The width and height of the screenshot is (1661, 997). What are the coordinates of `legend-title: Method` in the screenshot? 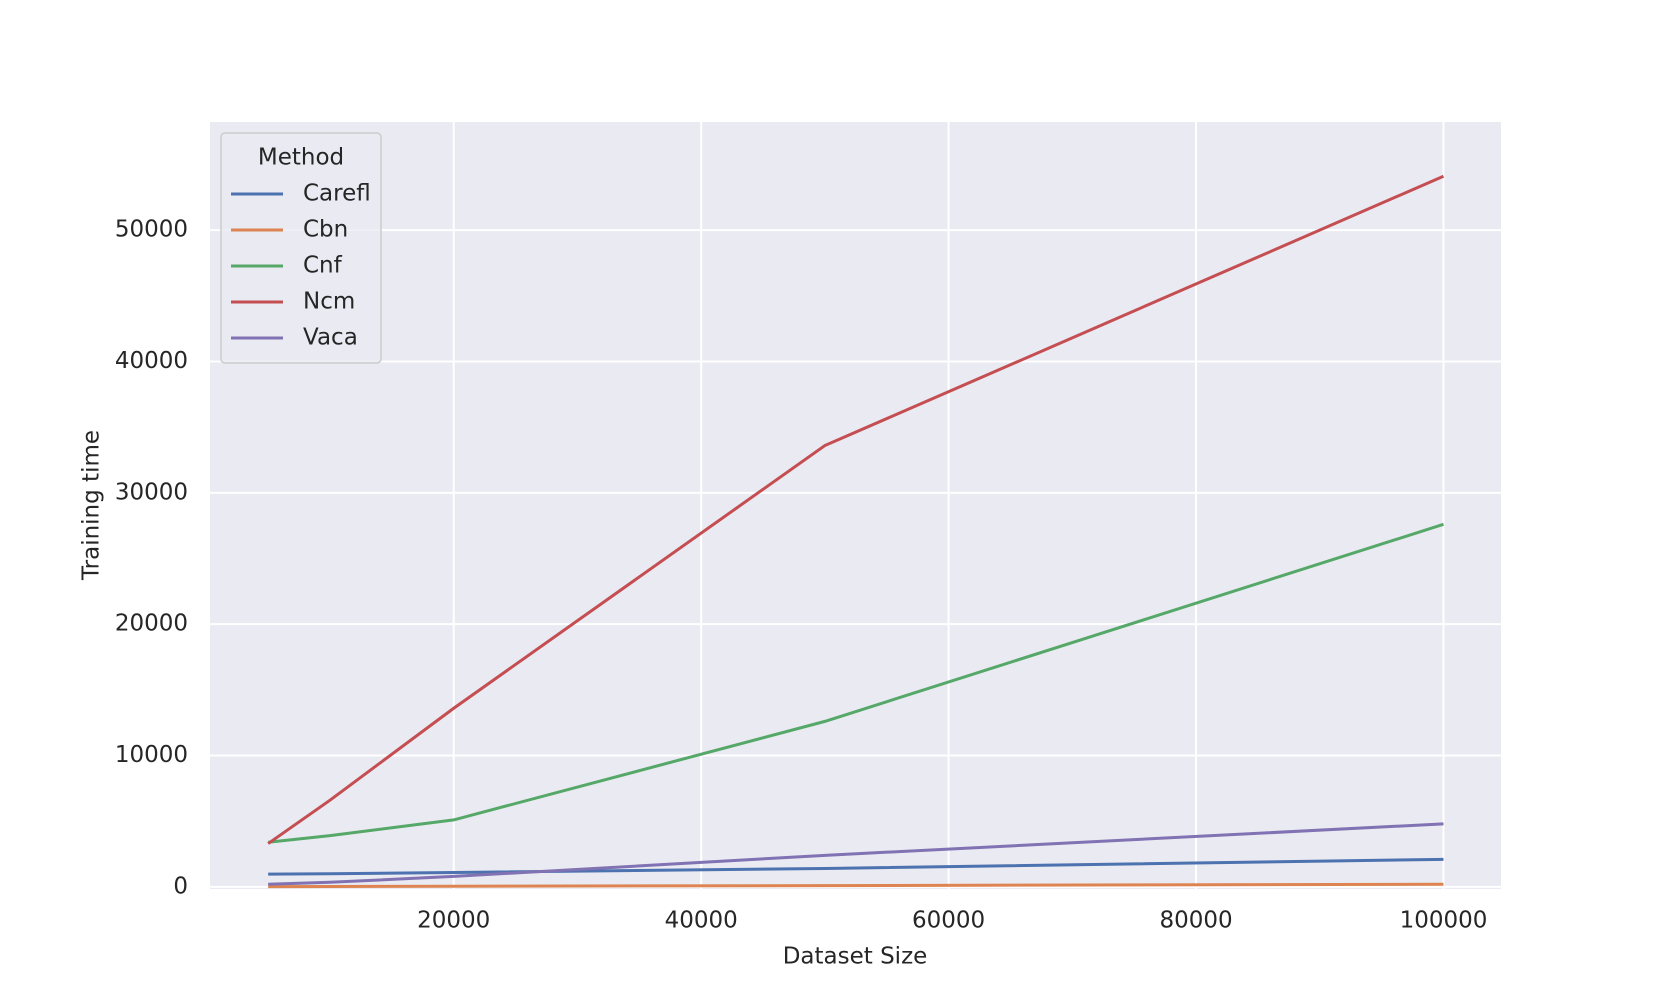 It's located at (301, 158).